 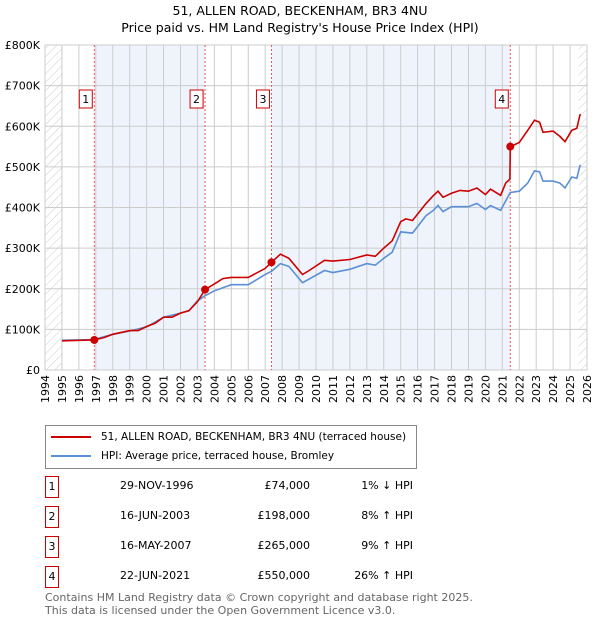 What do you see at coordinates (71, 437) in the screenshot?
I see `legend-swatch-property` at bounding box center [71, 437].